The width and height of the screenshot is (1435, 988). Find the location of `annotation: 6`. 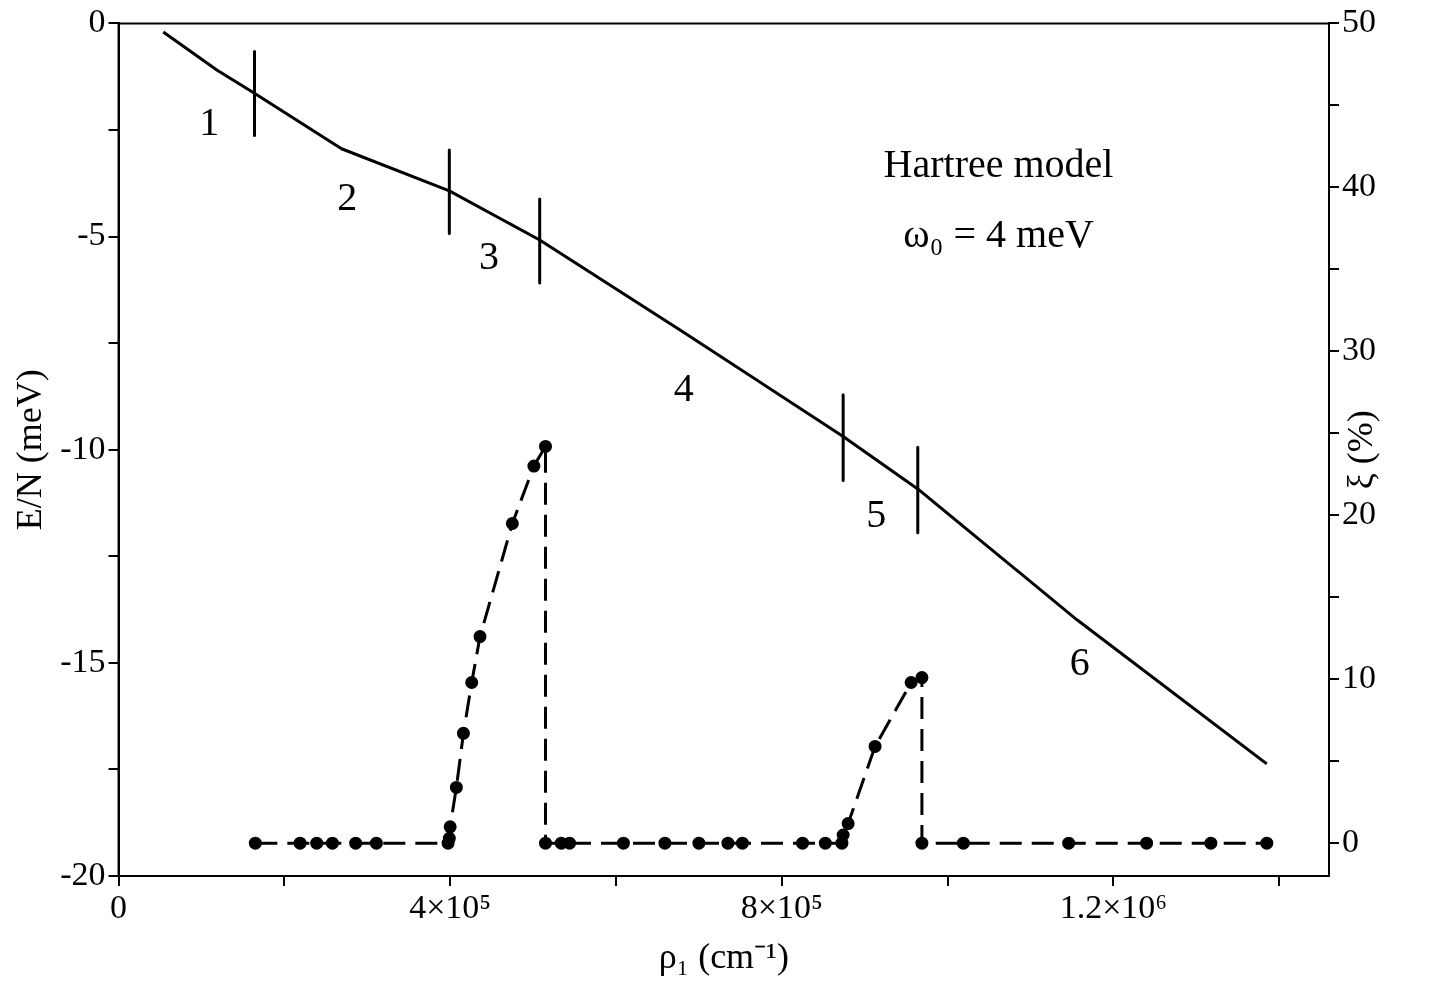

annotation: 6 is located at coordinates (1079, 662).